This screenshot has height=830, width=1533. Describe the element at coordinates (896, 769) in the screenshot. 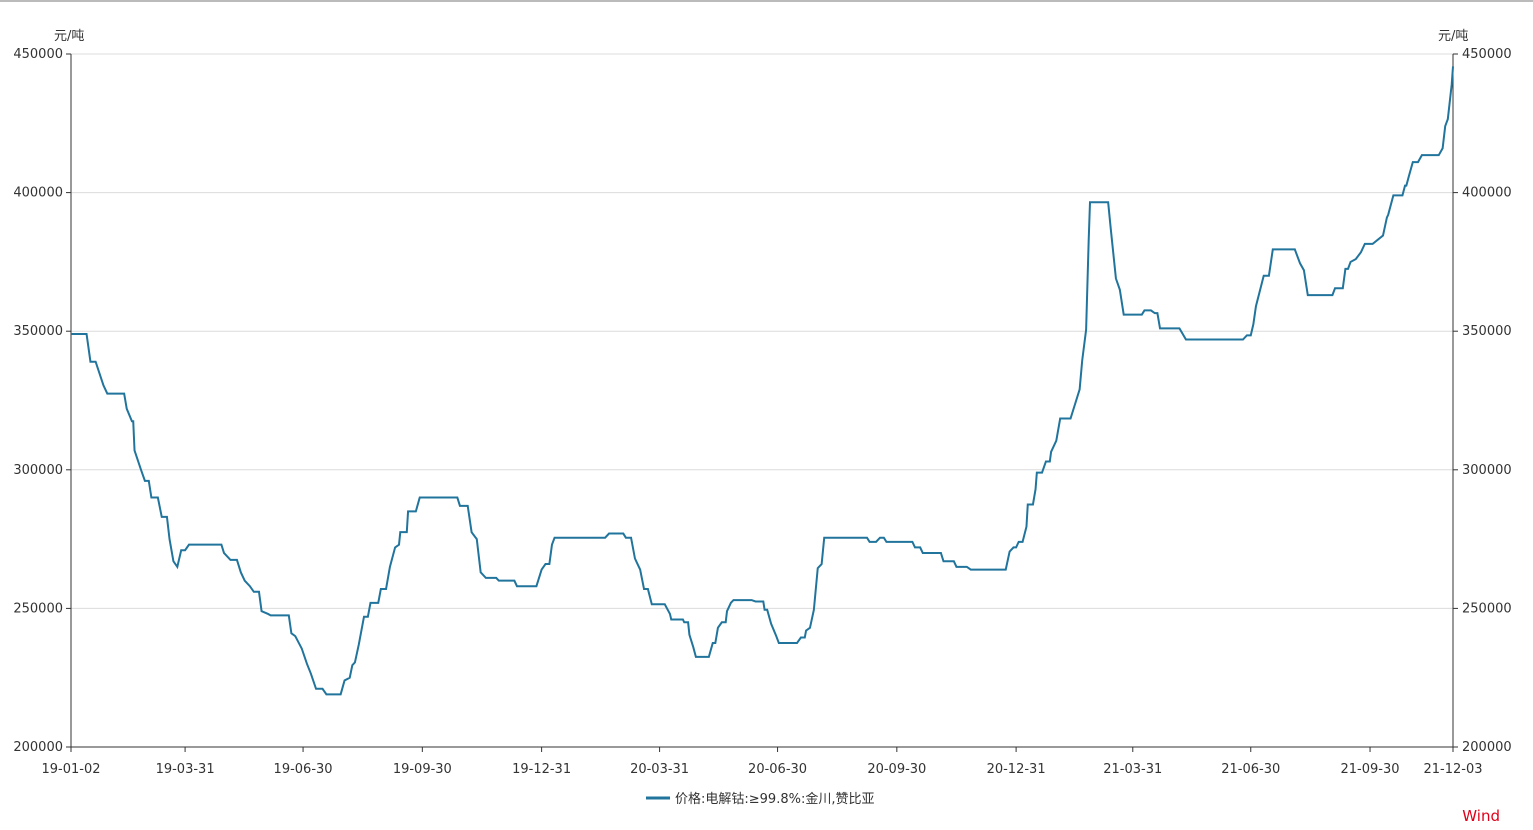

I see `x-tick-label: 20-09-30` at that location.